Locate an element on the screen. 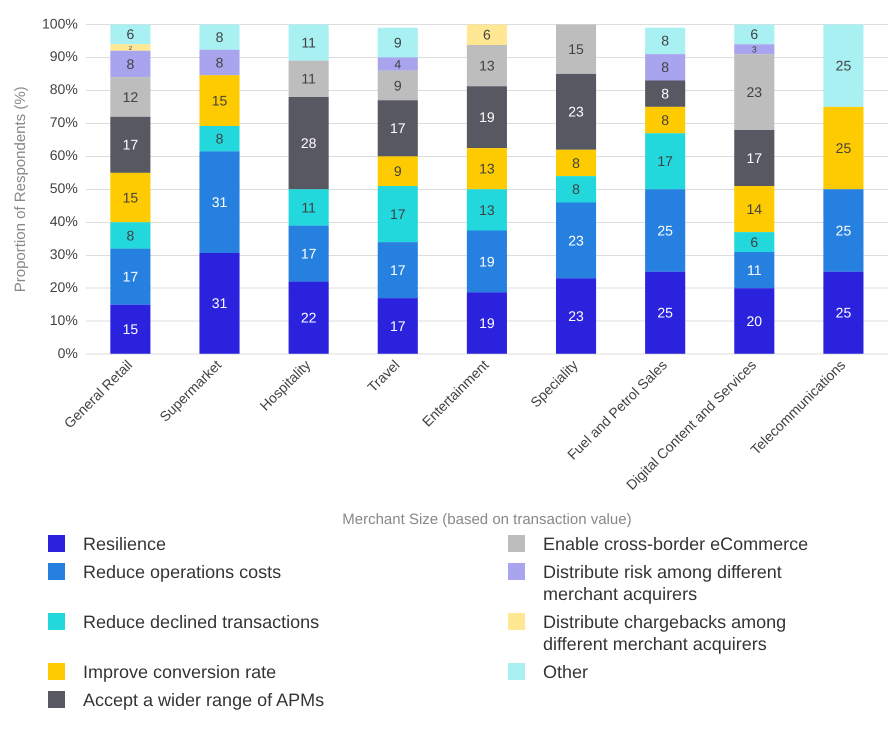  data-label: 12 is located at coordinates (130, 96).